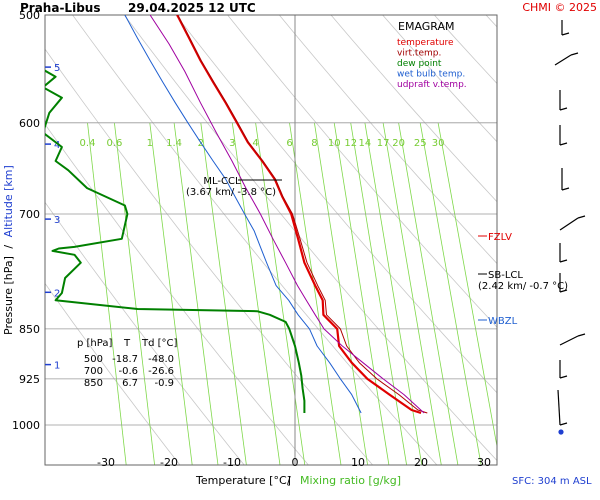 Image resolution: width=600 pixels, height=500 pixels. What do you see at coordinates (426, 26) in the screenshot?
I see `legend-title: EMAGRAM` at bounding box center [426, 26].